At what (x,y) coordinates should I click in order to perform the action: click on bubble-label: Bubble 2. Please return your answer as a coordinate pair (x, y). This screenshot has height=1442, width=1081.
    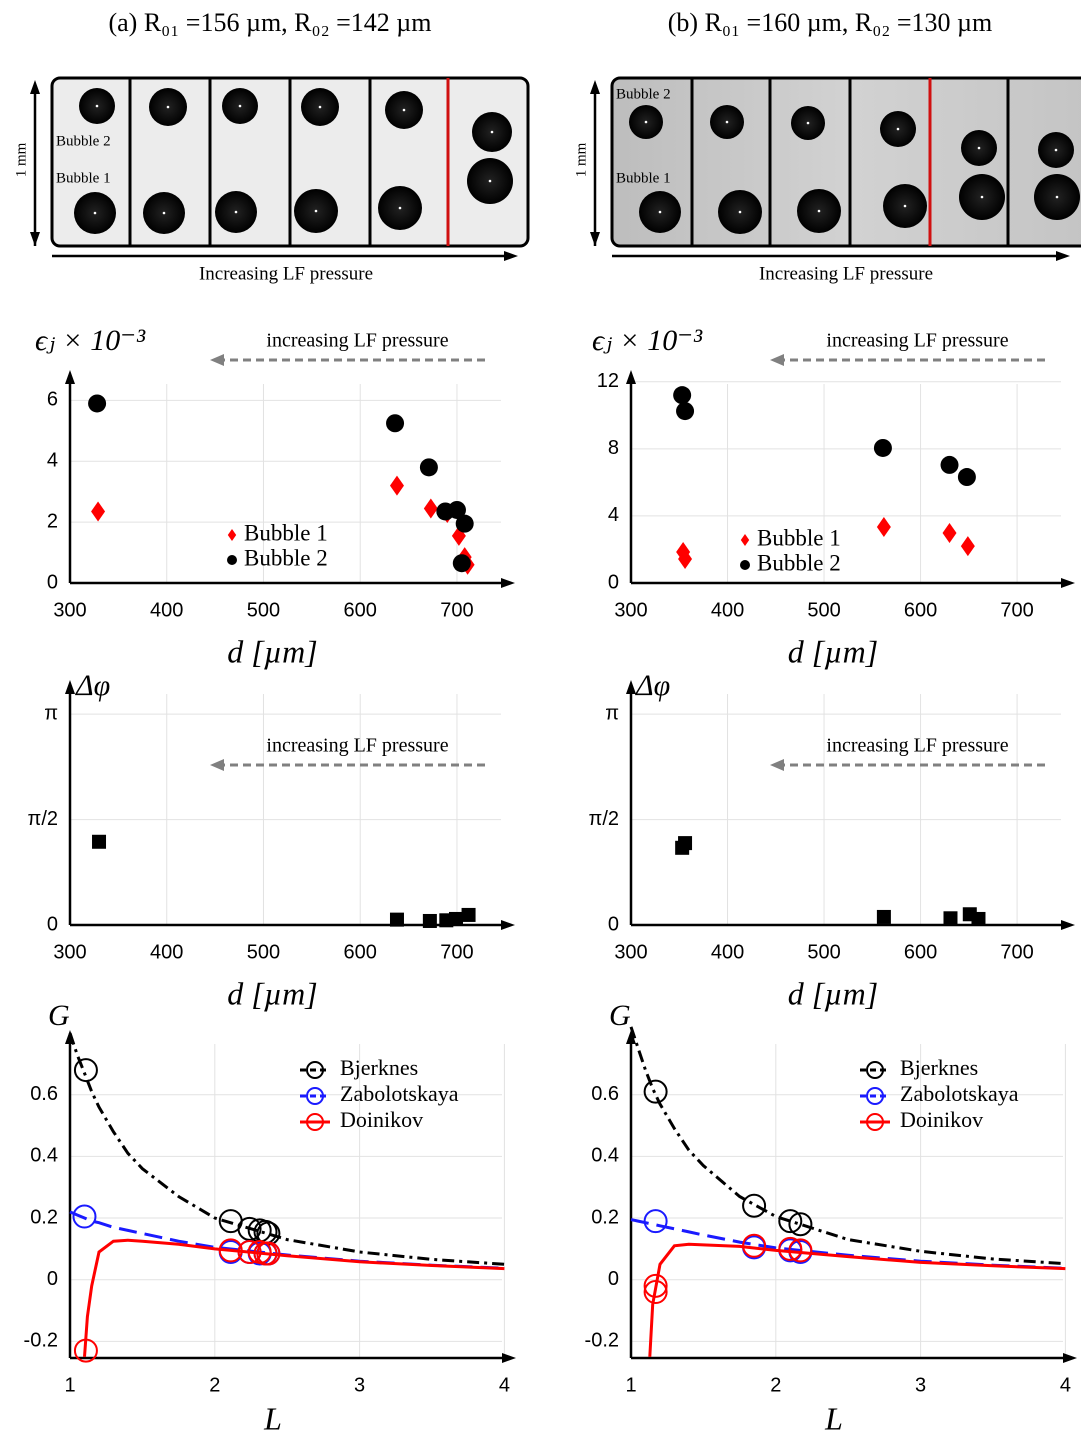
    Looking at the image, I should click on (643, 94).